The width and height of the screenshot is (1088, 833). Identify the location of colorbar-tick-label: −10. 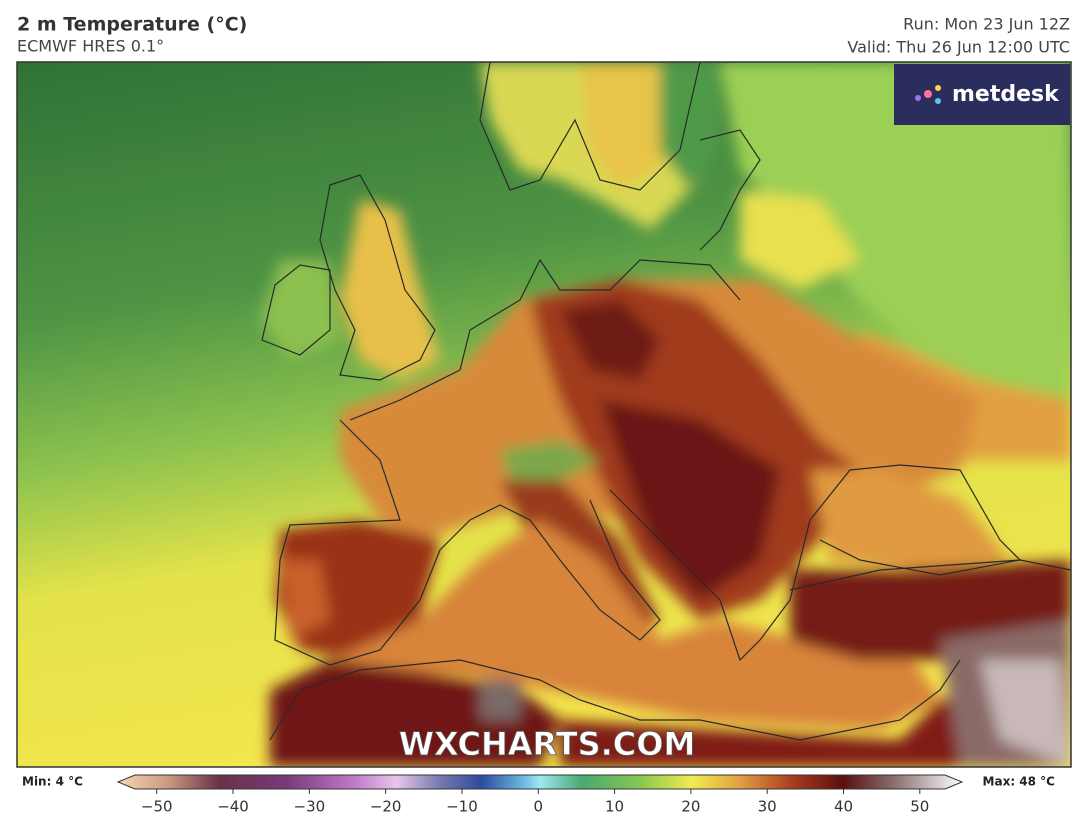
(462, 807).